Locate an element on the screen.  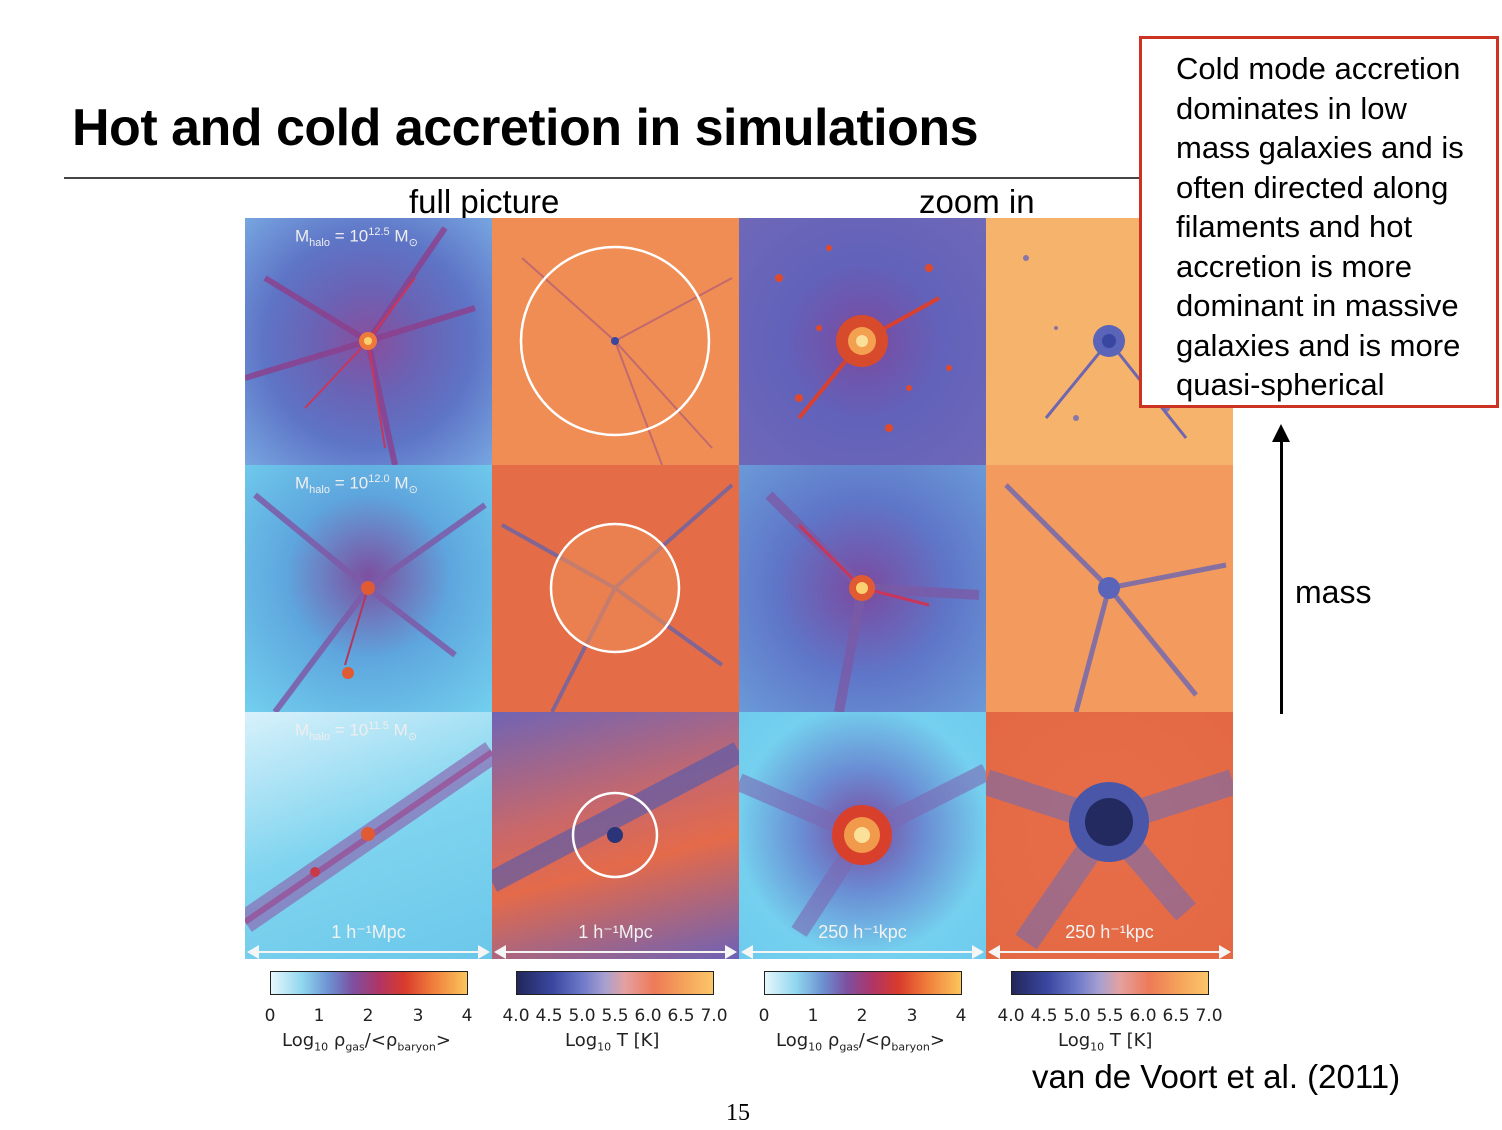
virial-radius-circle-row3 is located at coordinates (615, 835).